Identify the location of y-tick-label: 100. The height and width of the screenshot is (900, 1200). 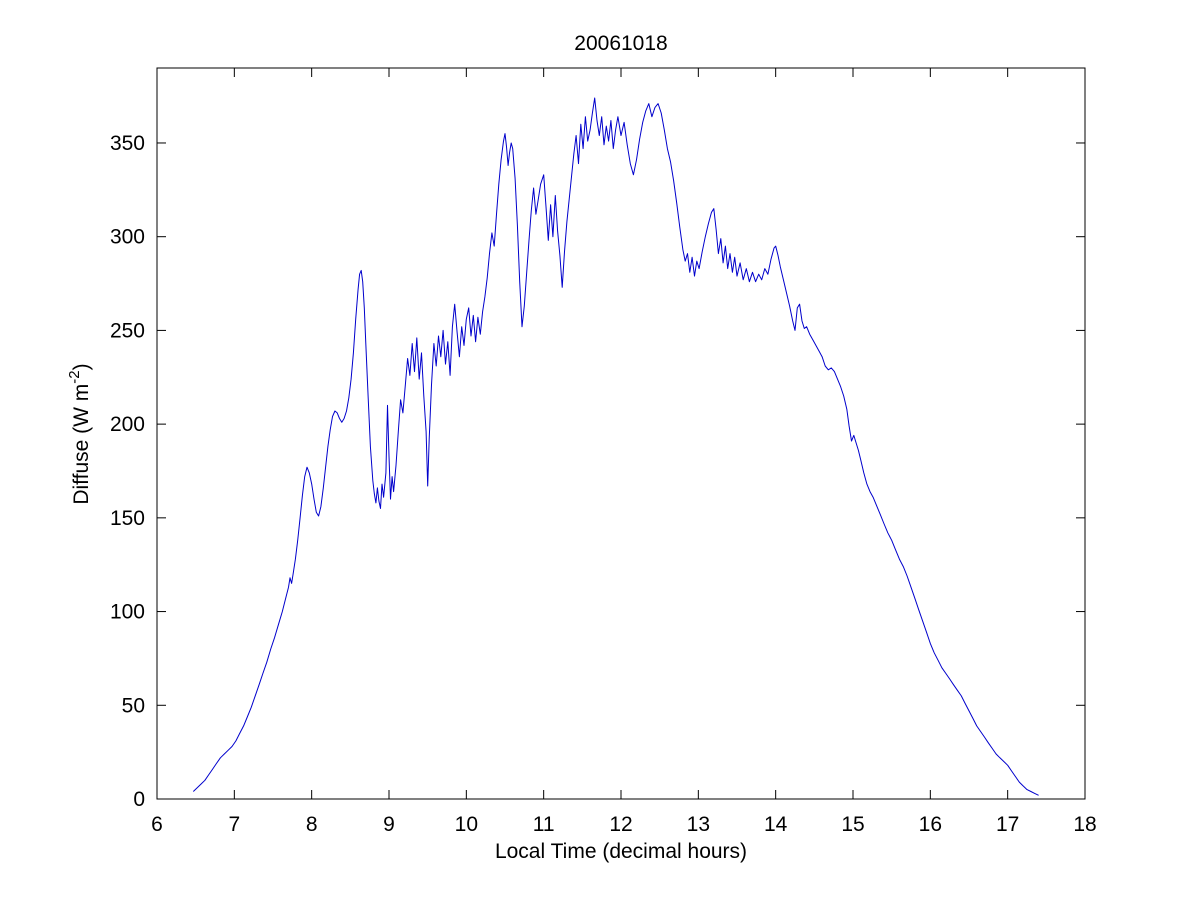
(127, 612).